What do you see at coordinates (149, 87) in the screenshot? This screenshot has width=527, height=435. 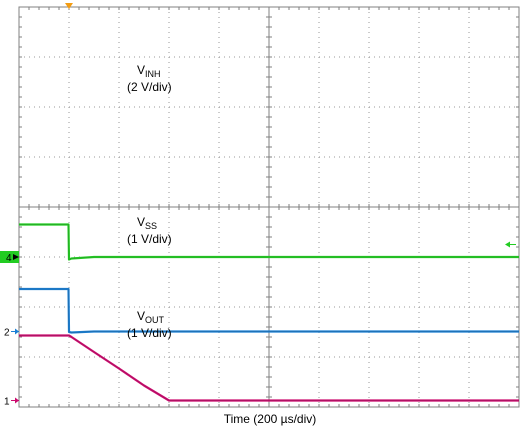 I see `trace-scale-vinh: (2 V/div)` at bounding box center [149, 87].